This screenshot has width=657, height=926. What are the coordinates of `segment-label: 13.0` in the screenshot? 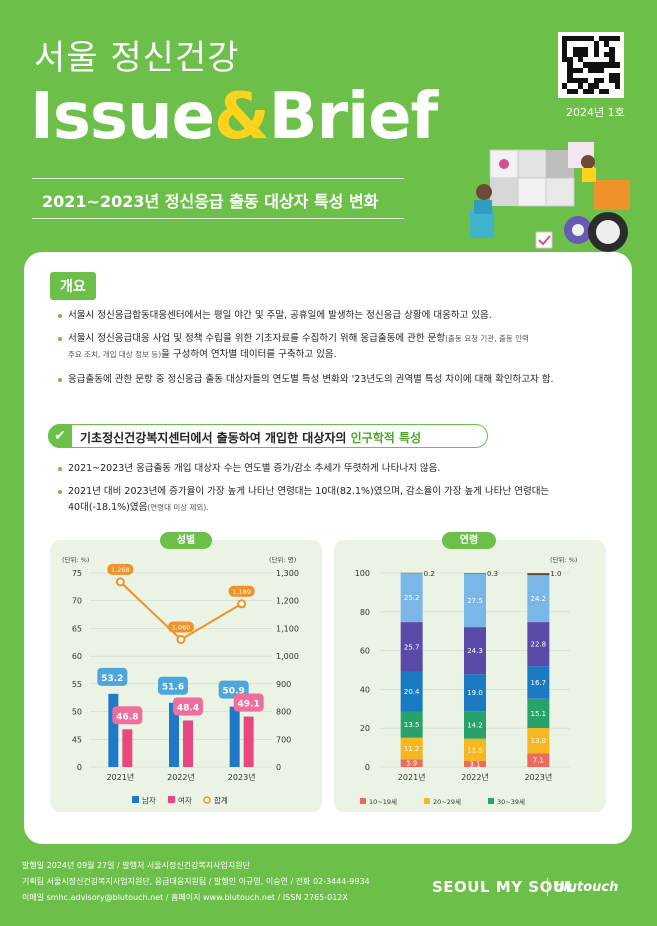 It's located at (539, 741).